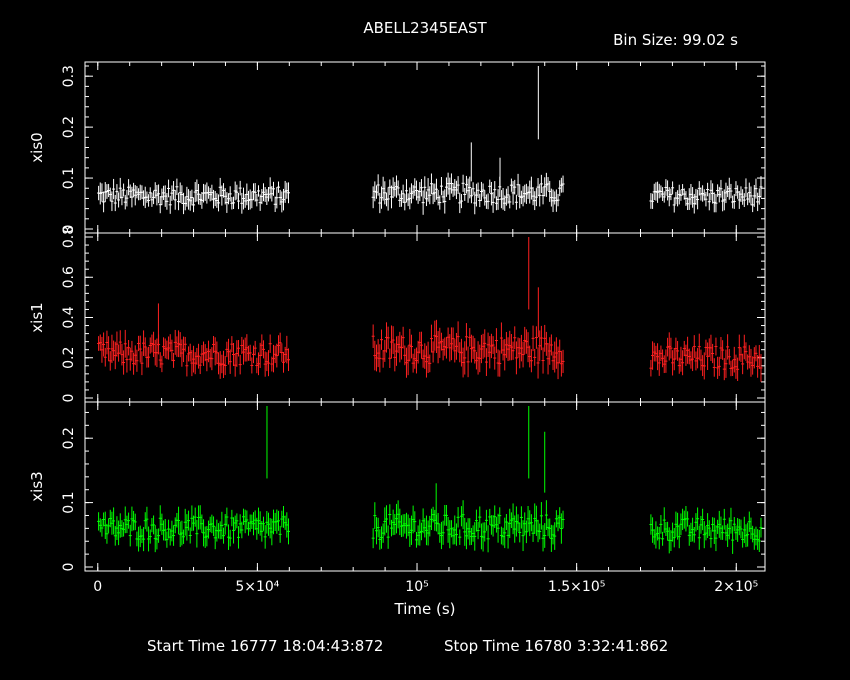  What do you see at coordinates (675, 40) in the screenshot?
I see `bin-size-label: Bin Size: 99.02 s` at bounding box center [675, 40].